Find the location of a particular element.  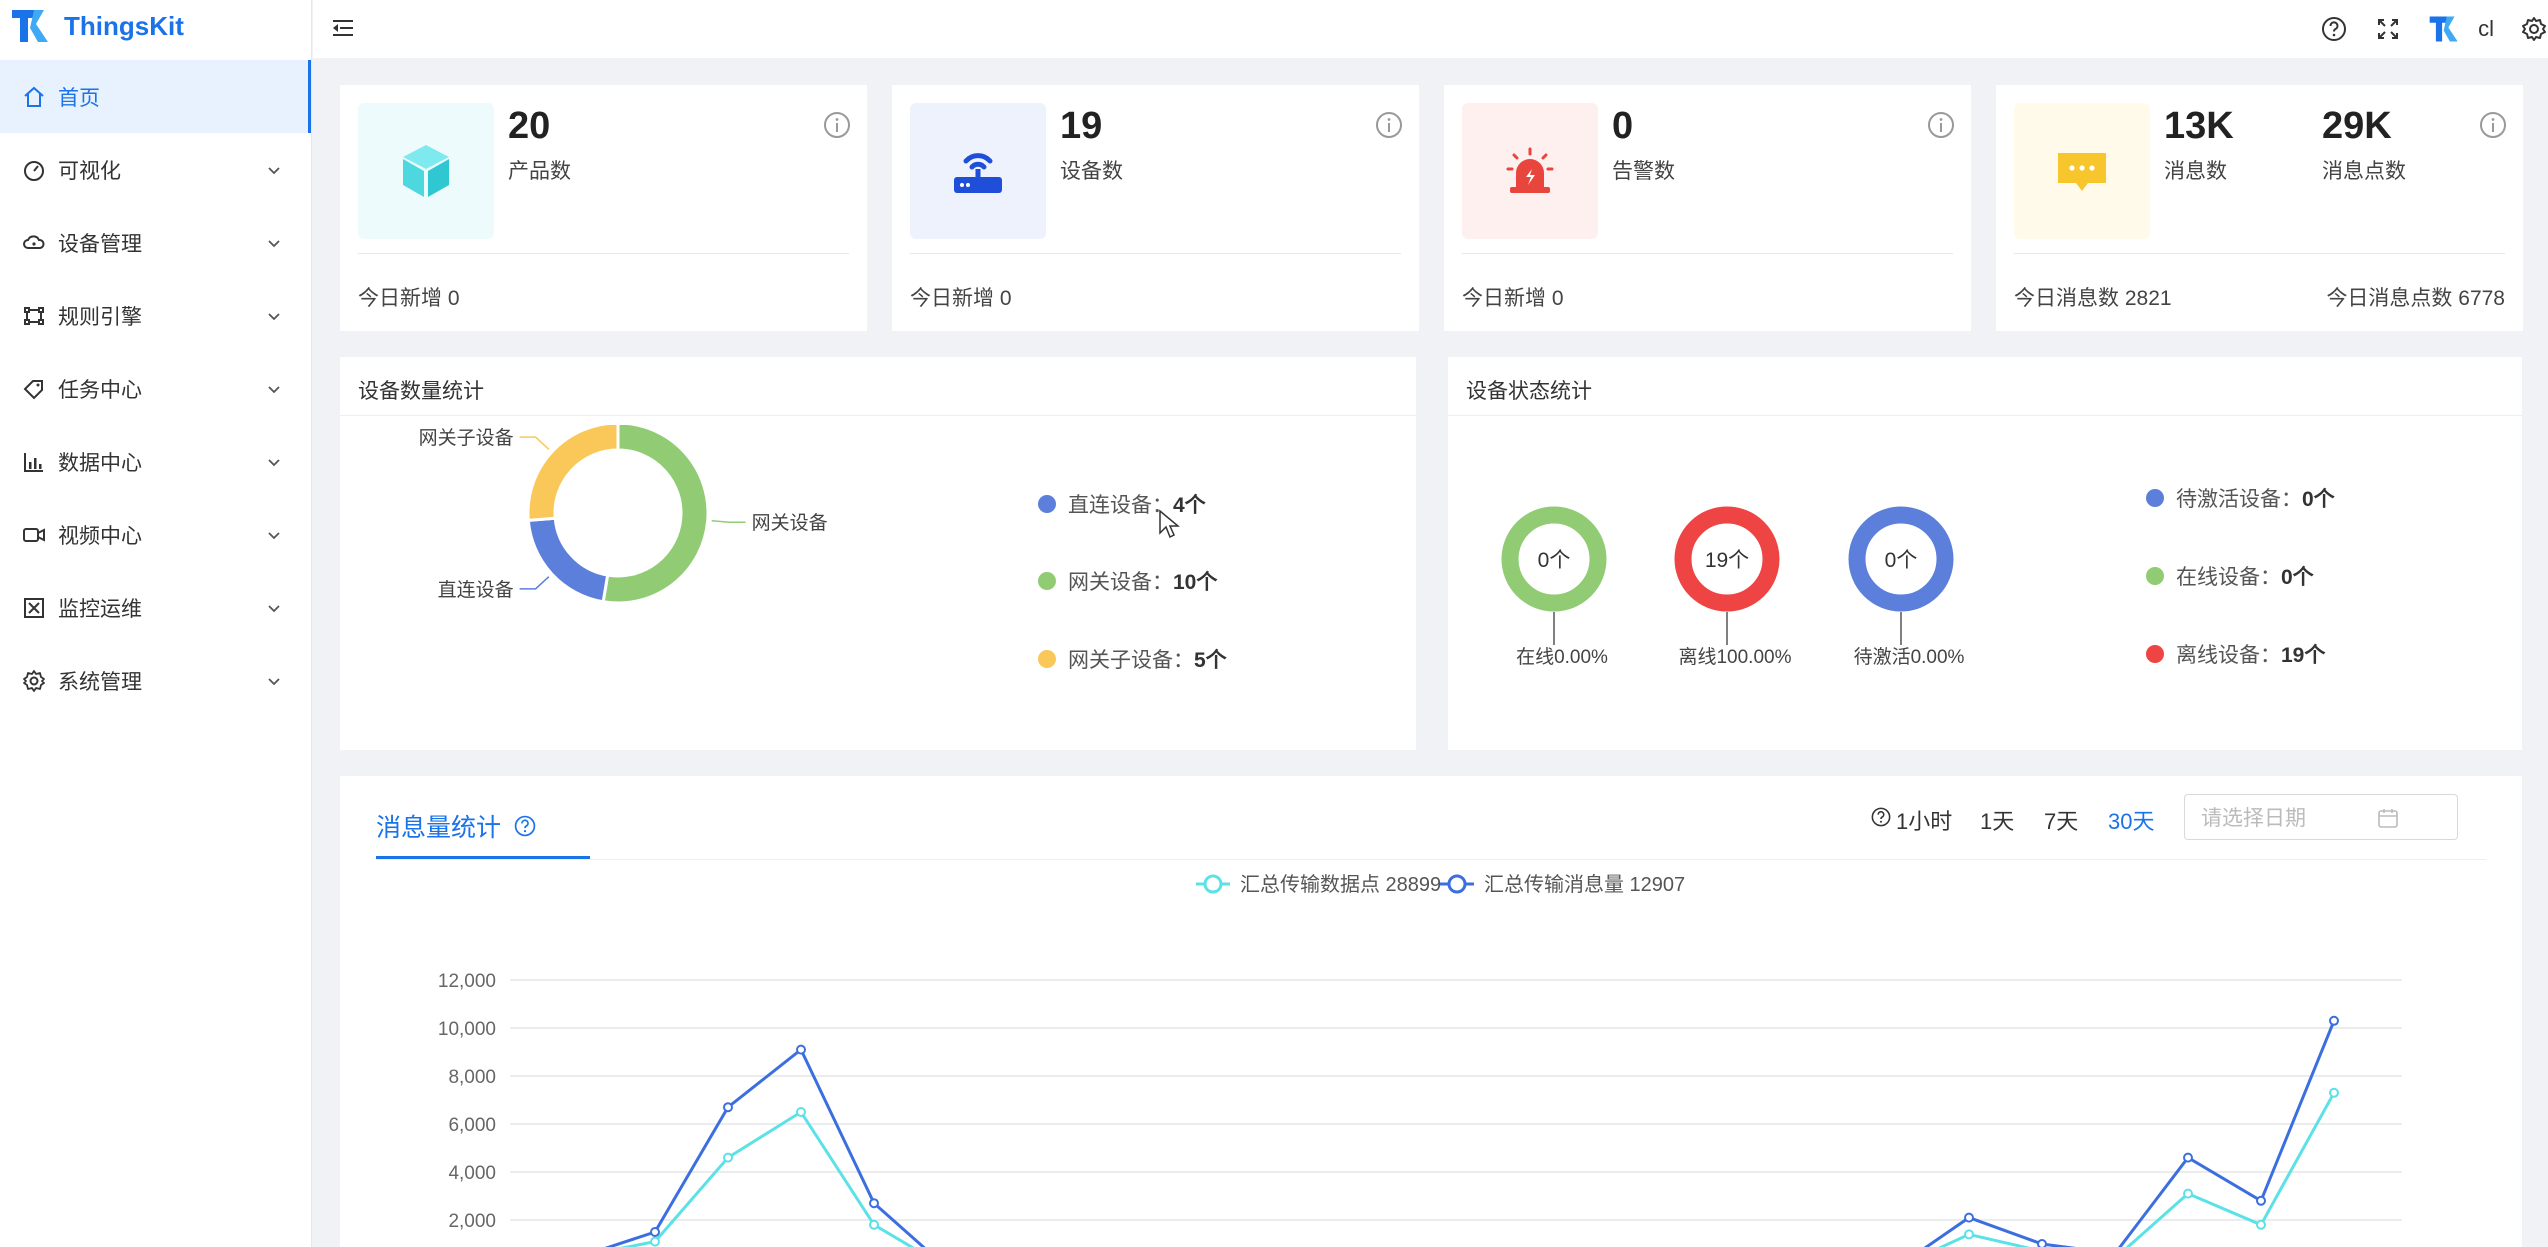

menu-fold-icon is located at coordinates (343, 28).